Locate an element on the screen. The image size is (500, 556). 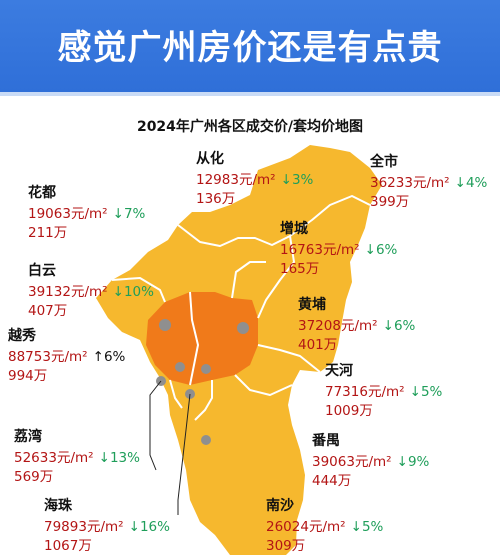
district-name: 番禺 is located at coordinates (326, 441).